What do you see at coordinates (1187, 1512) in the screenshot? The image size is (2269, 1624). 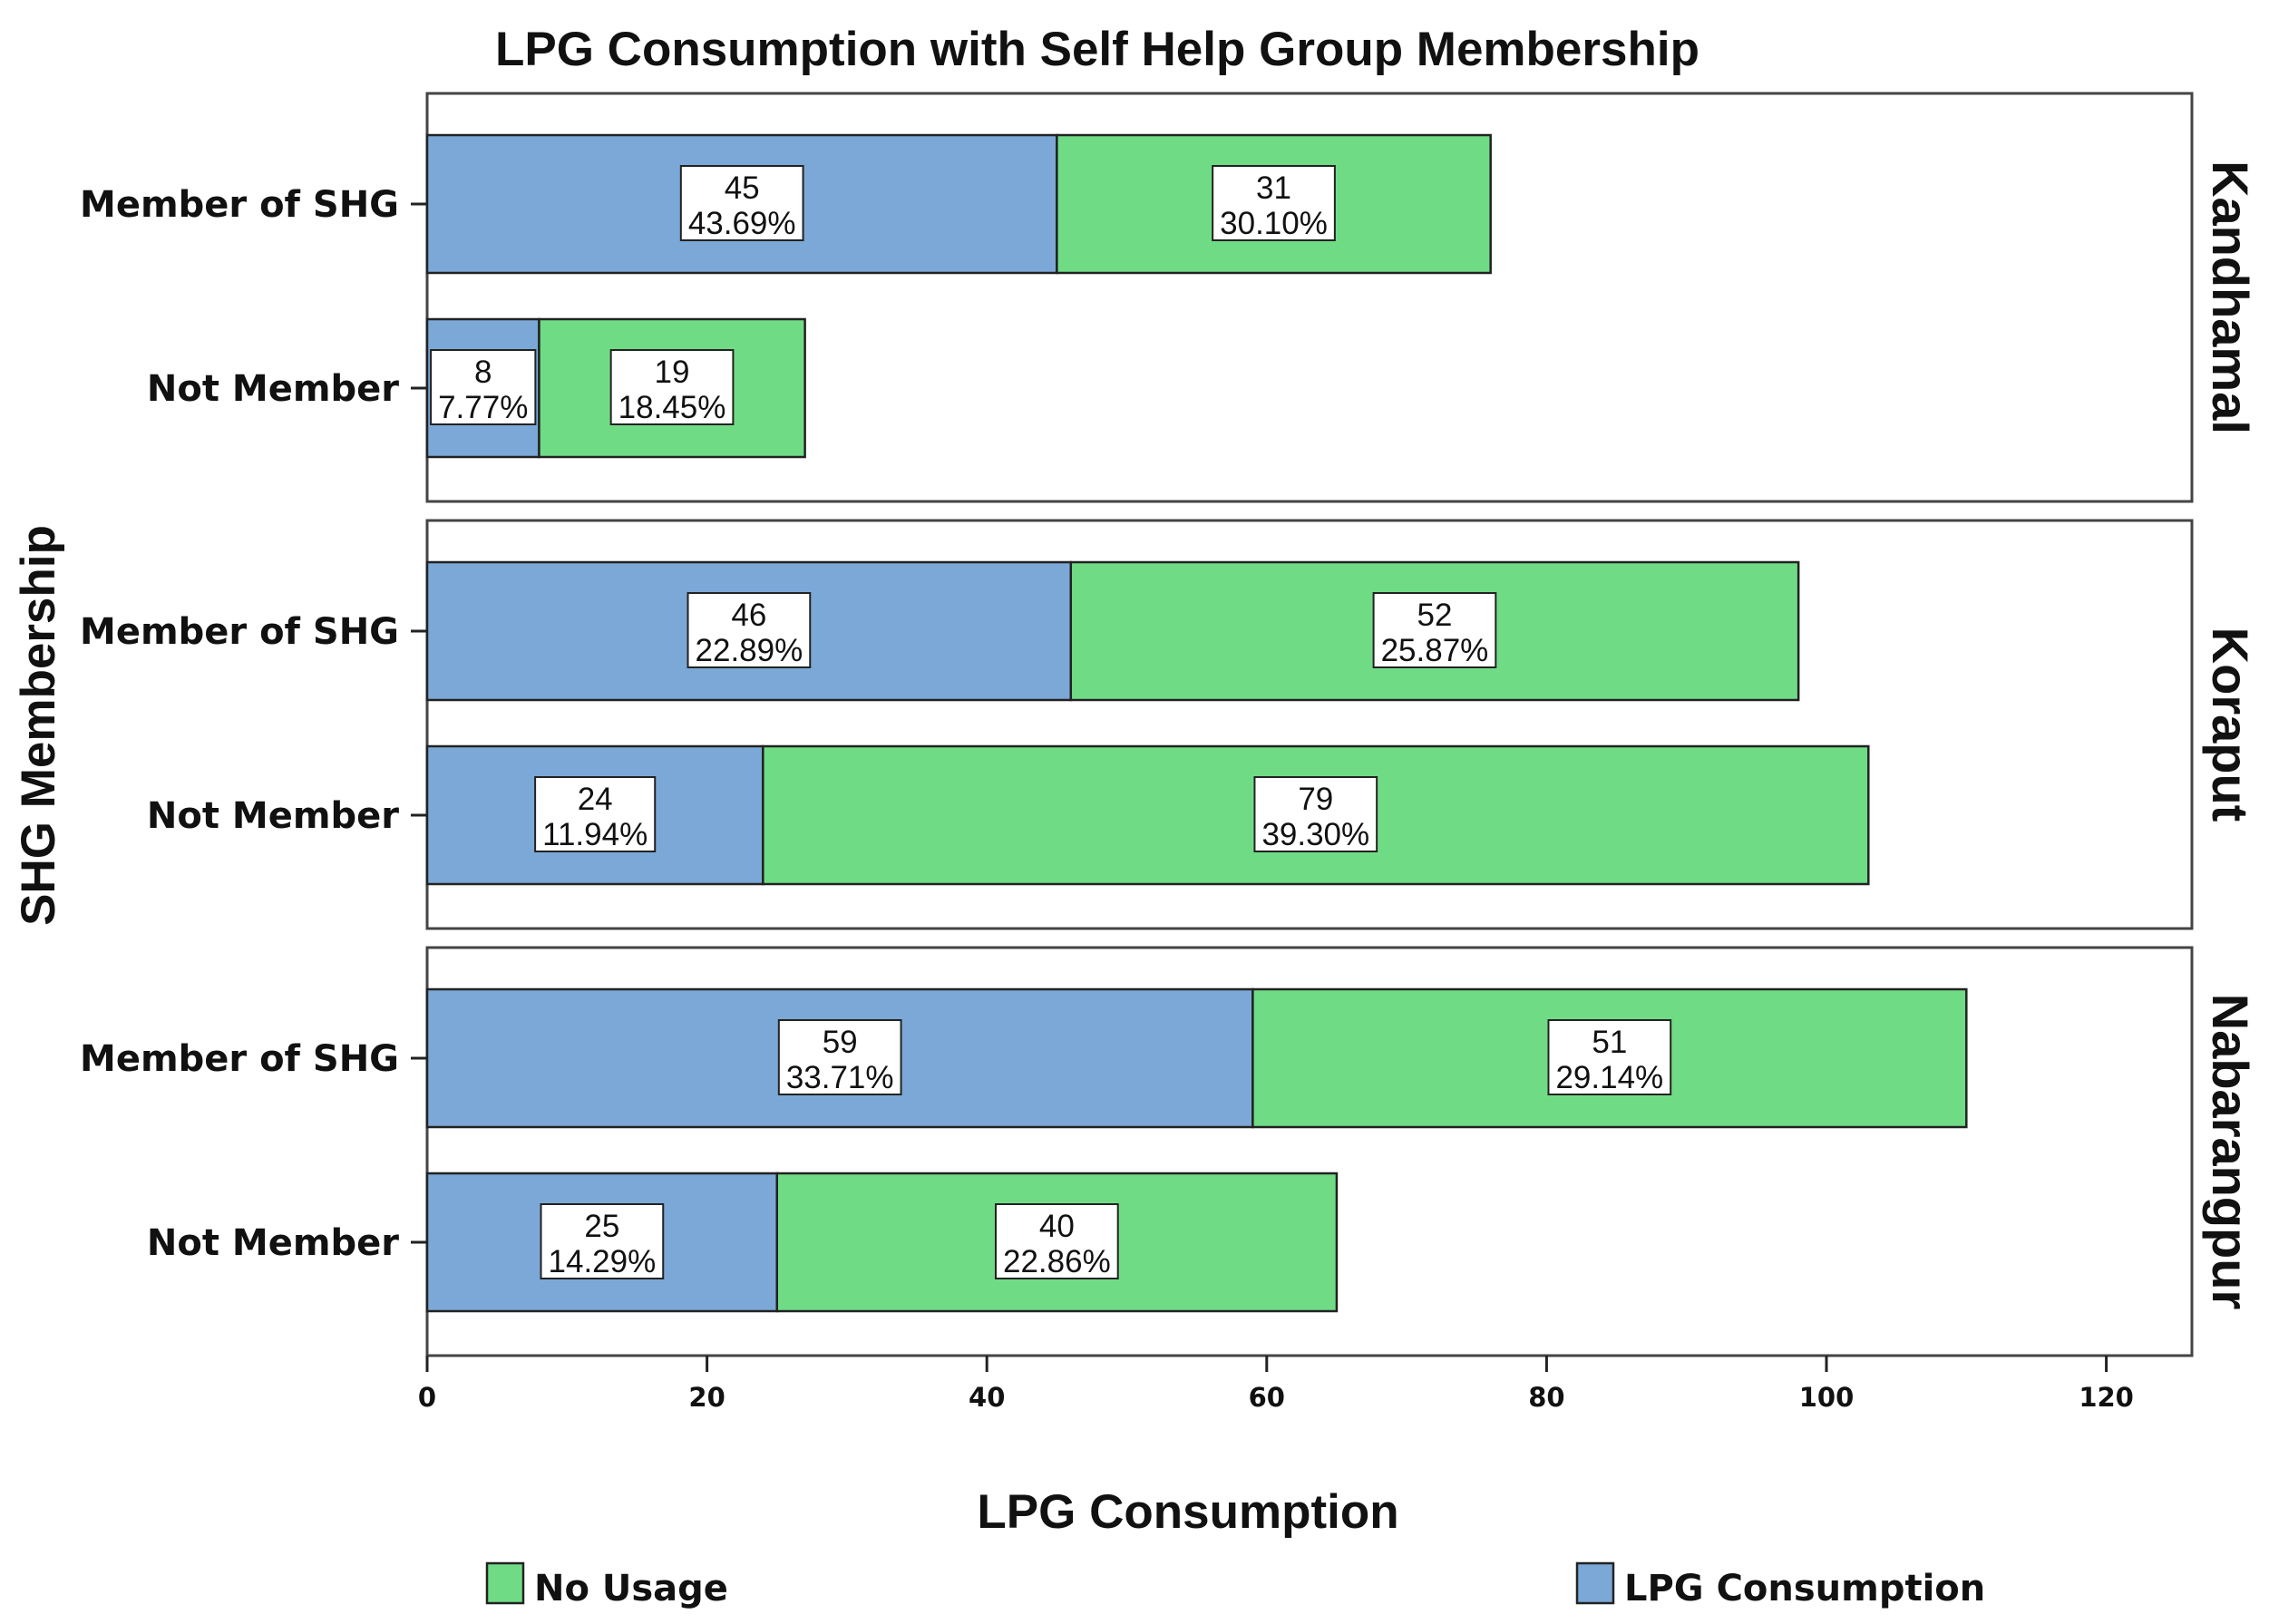 I see `x-axis-title: LPG Consumption` at bounding box center [1187, 1512].